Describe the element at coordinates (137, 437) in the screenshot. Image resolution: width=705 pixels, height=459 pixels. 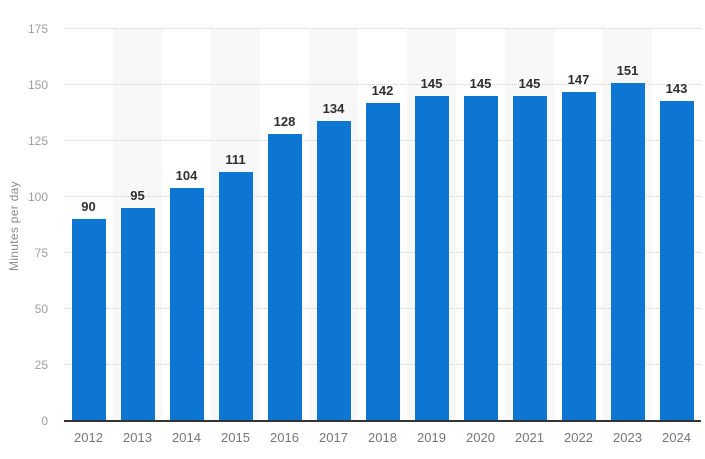
I see `x-tick-2013: 2013` at that location.